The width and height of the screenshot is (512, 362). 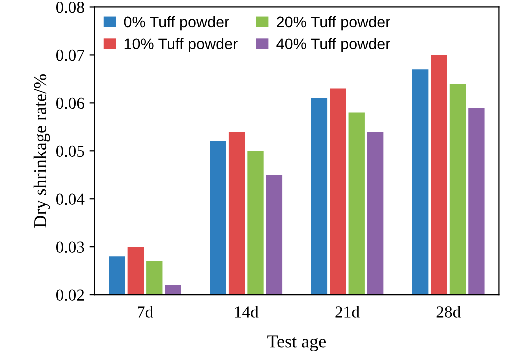 I want to click on legend-label: 20% Tuff powder, so click(x=333, y=23).